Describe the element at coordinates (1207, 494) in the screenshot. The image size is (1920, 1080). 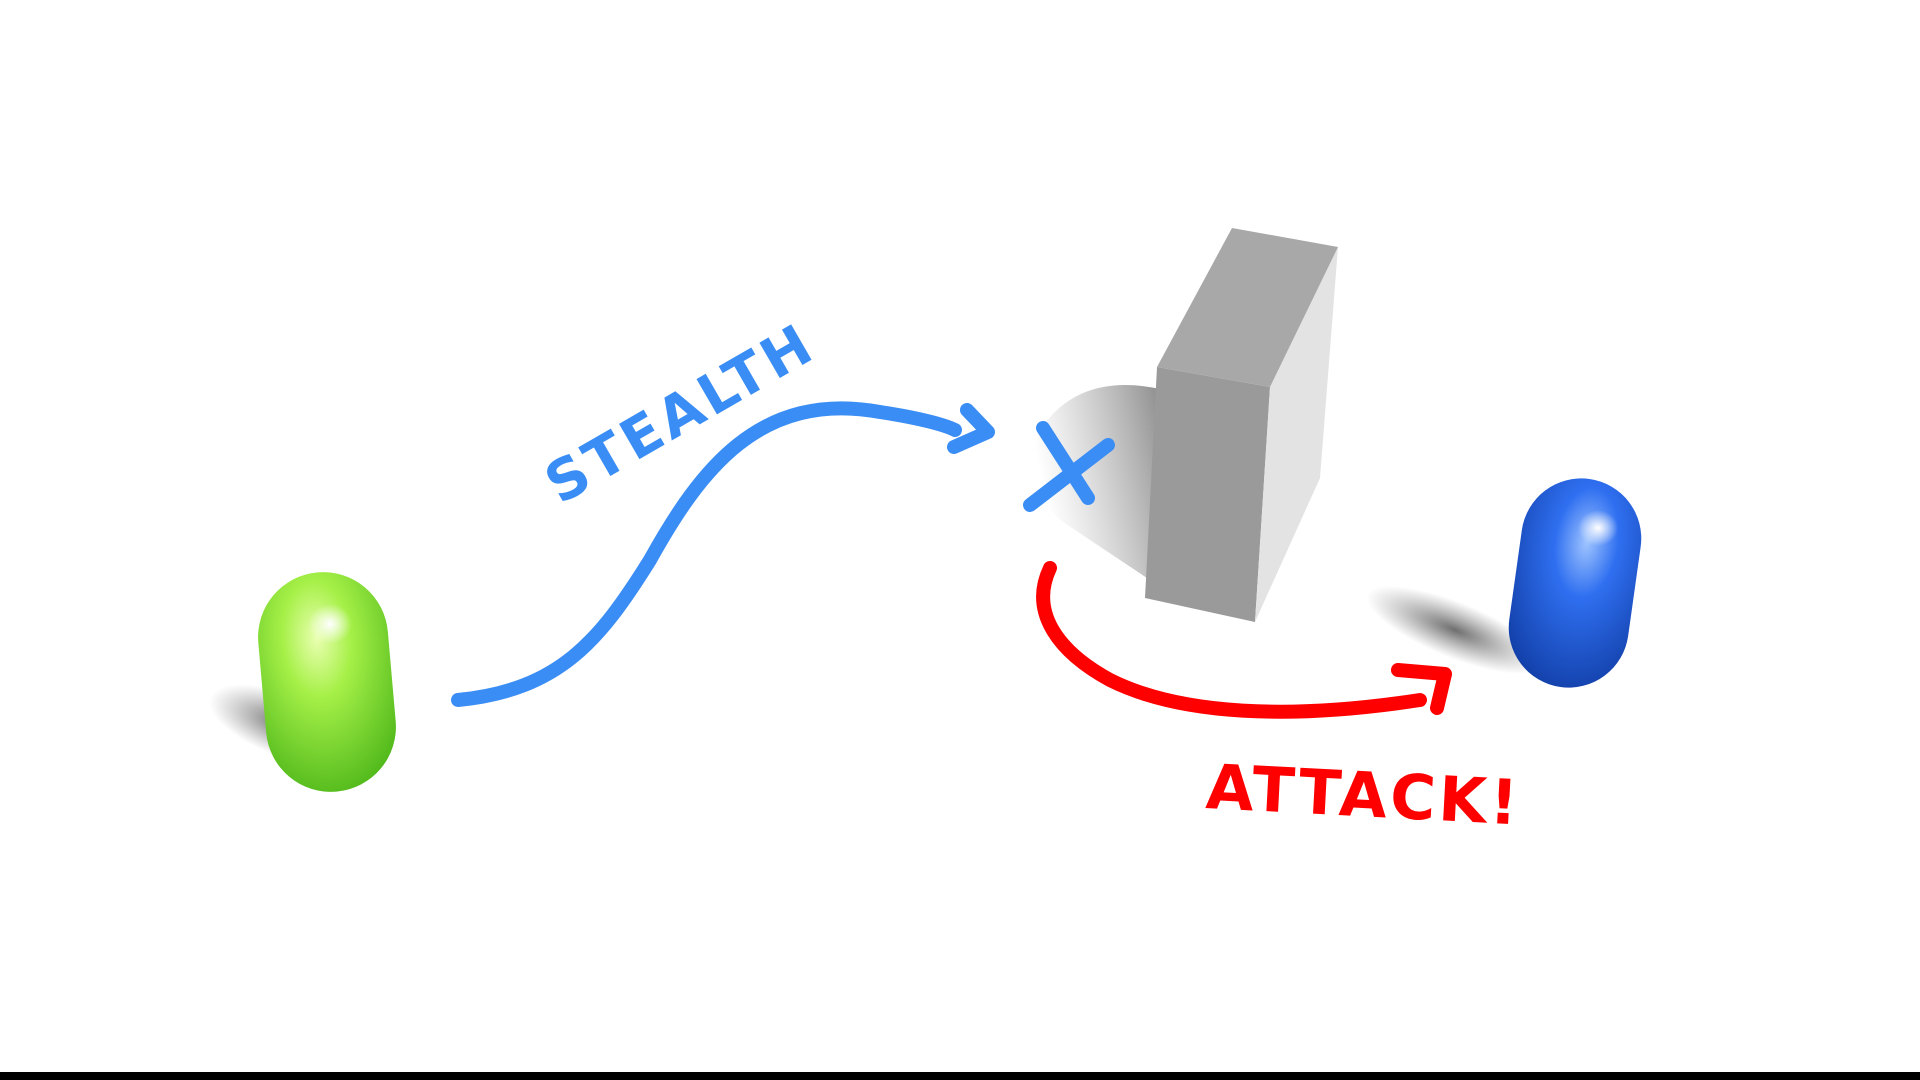
I see `box-front-face` at that location.